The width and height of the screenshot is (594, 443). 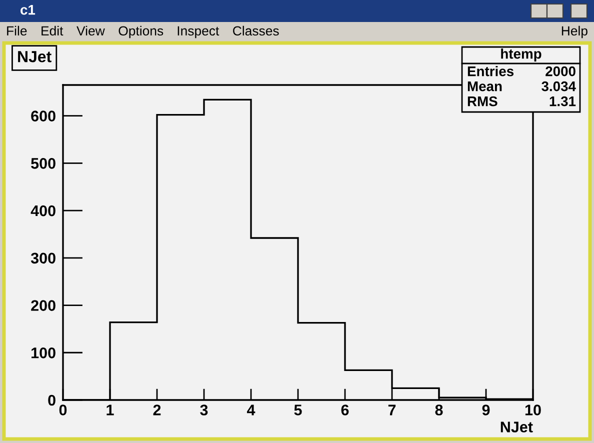 I want to click on x-axis-title: NJet, so click(x=516, y=427).